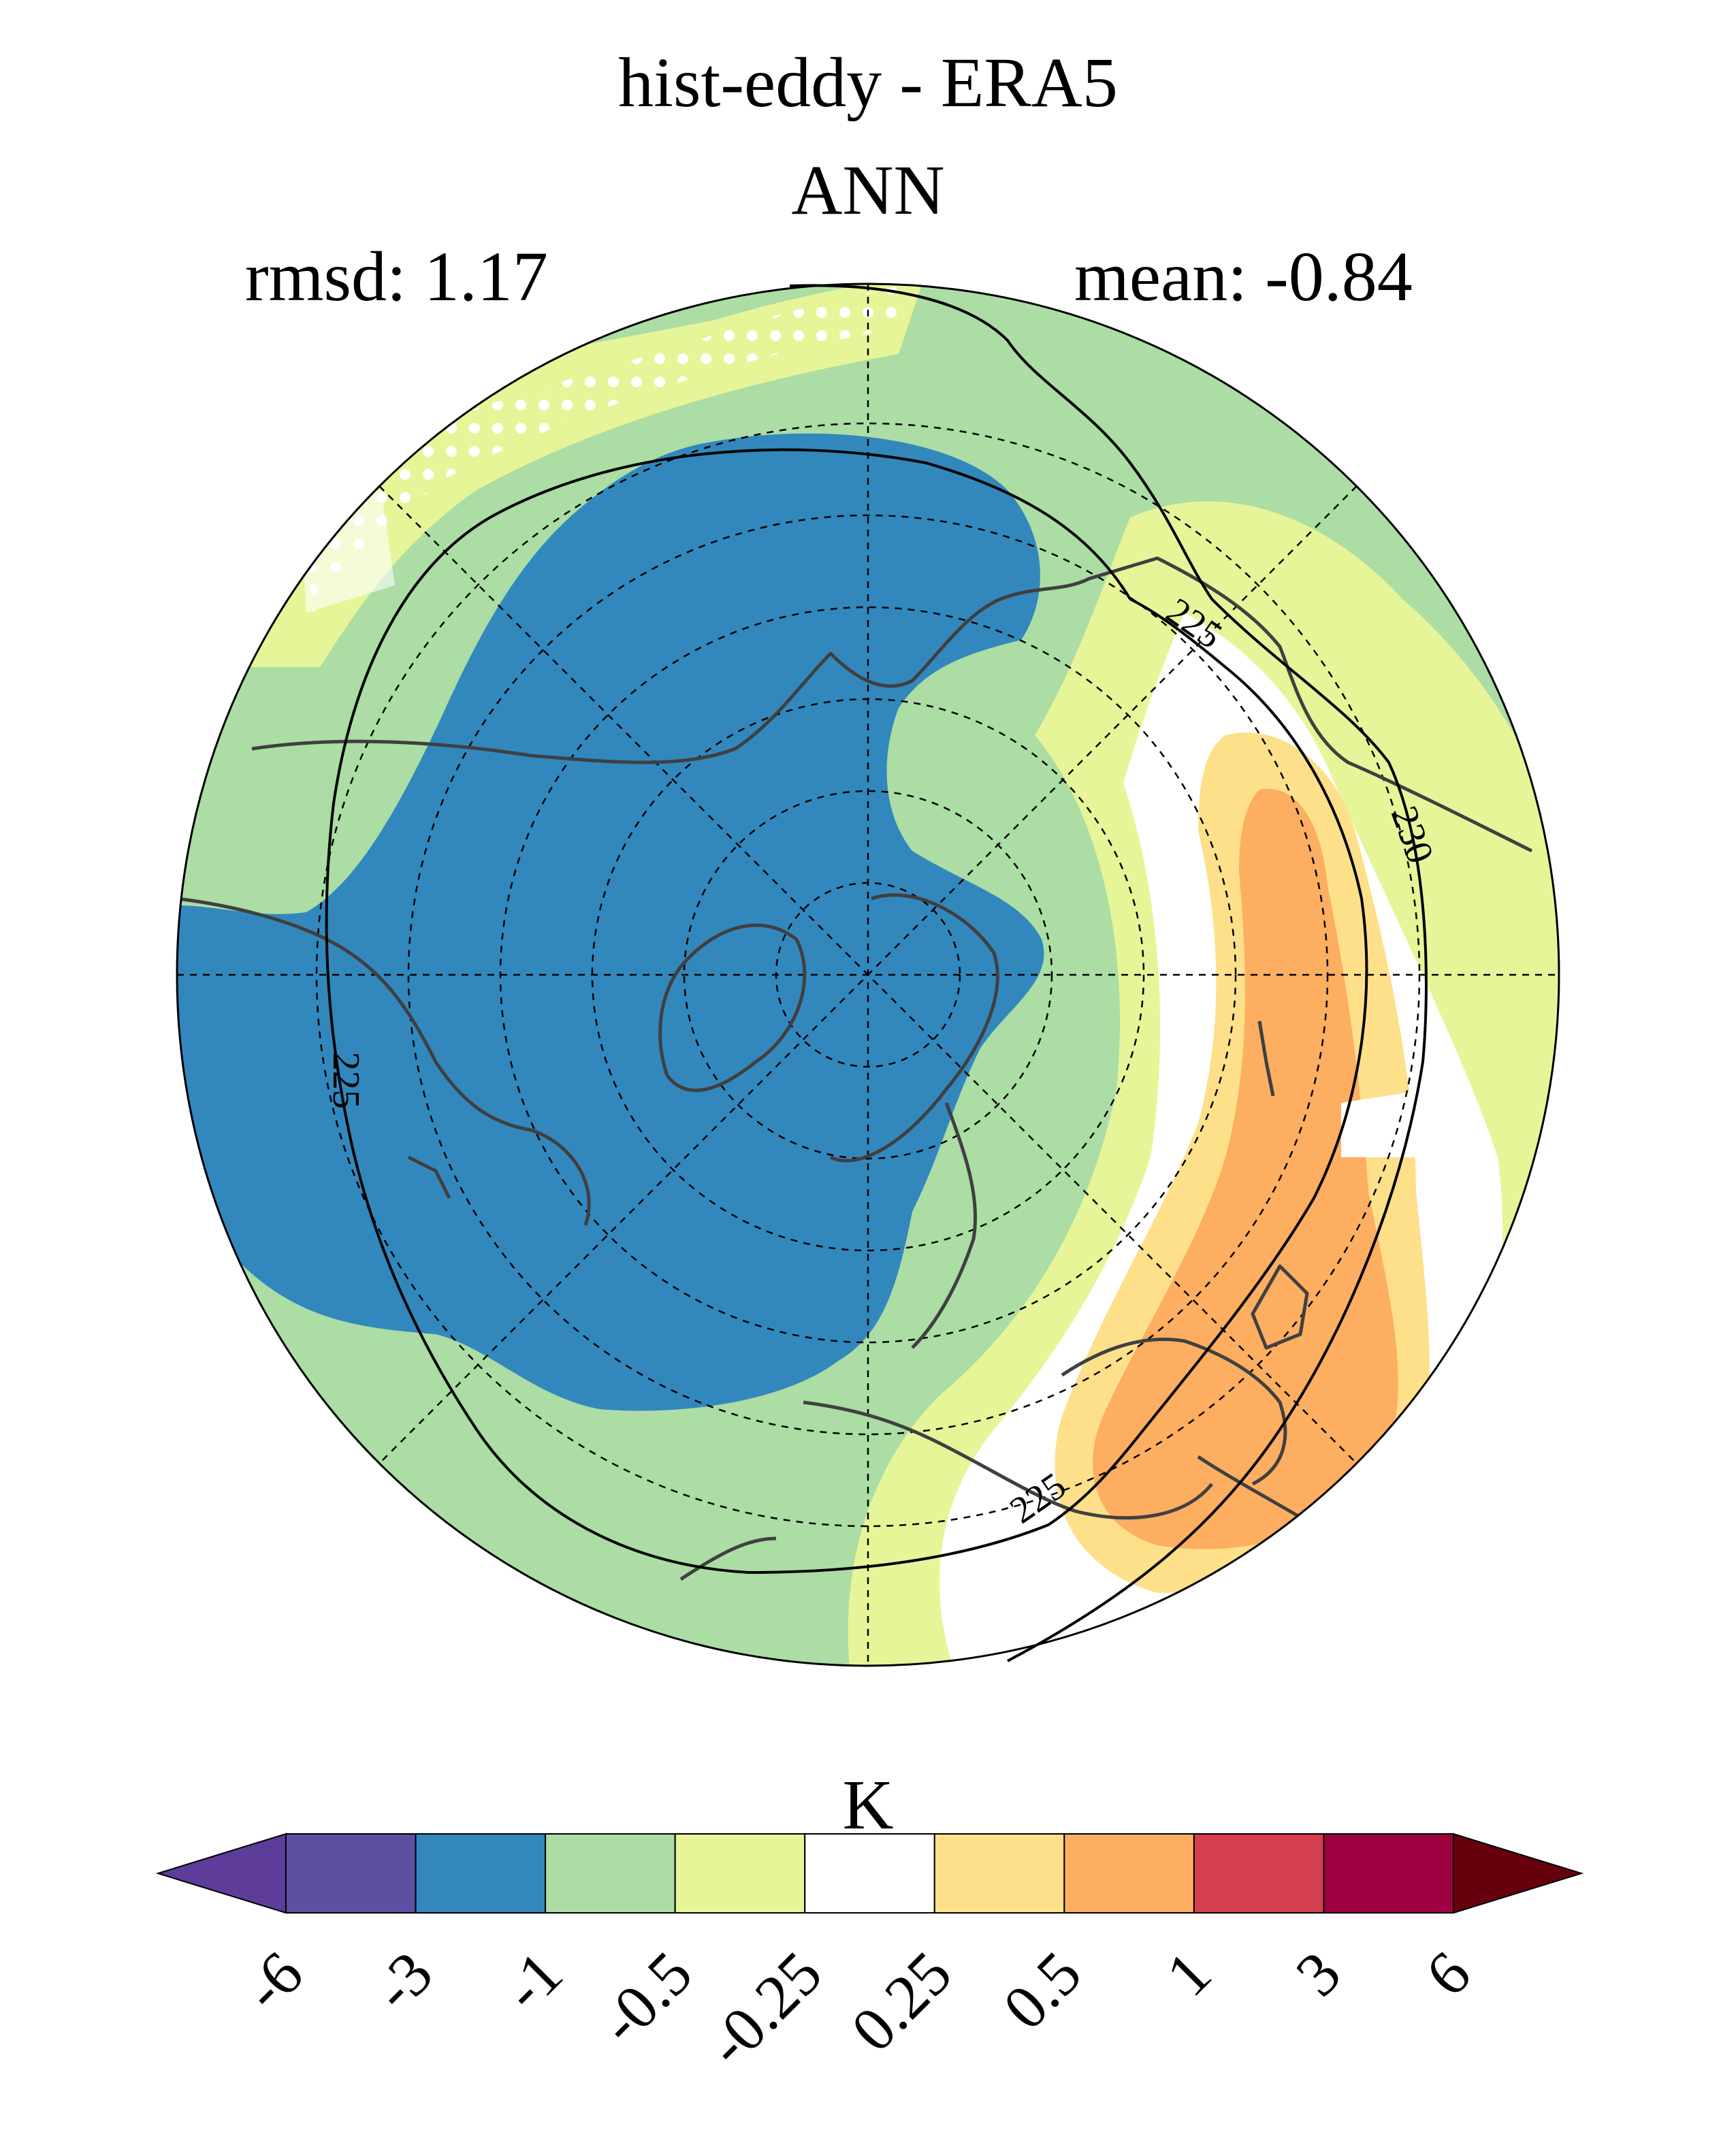 The width and height of the screenshot is (1736, 2130). I want to click on coast-europe, so click(1008, 1460).